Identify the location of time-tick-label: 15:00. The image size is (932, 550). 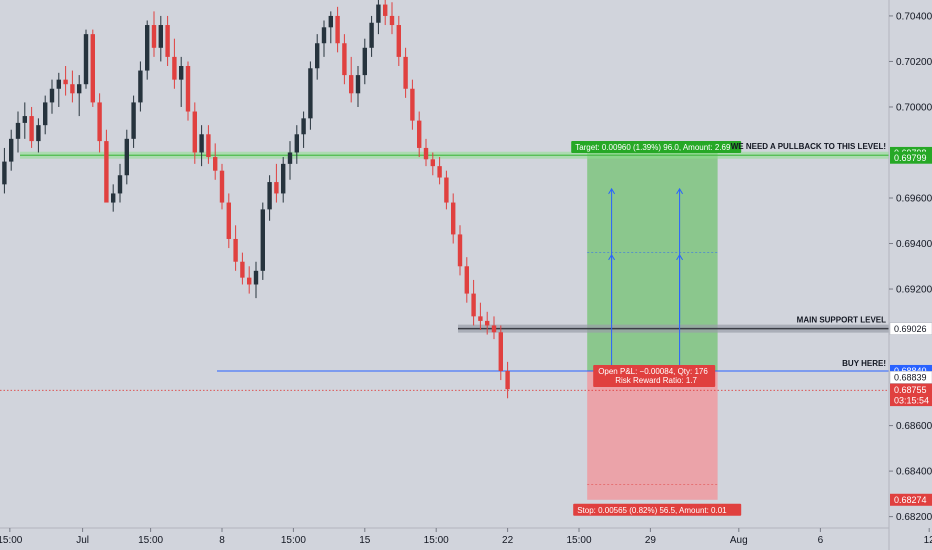
(436, 540).